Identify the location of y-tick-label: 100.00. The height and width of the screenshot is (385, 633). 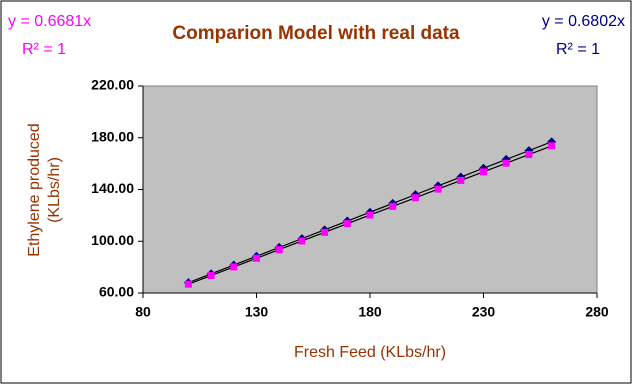
(112, 240).